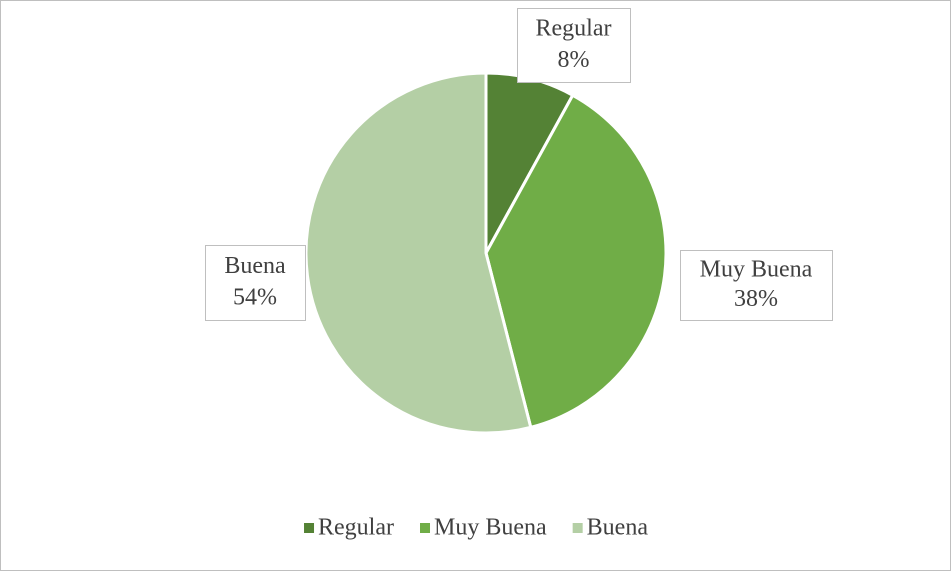 The height and width of the screenshot is (572, 952). Describe the element at coordinates (618, 528) in the screenshot. I see `legend-label: Buena` at that location.